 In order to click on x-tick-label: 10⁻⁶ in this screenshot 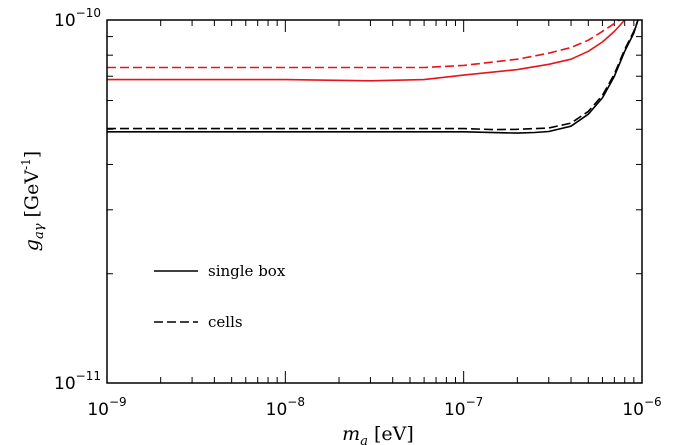, I will do `click(641, 407)`.